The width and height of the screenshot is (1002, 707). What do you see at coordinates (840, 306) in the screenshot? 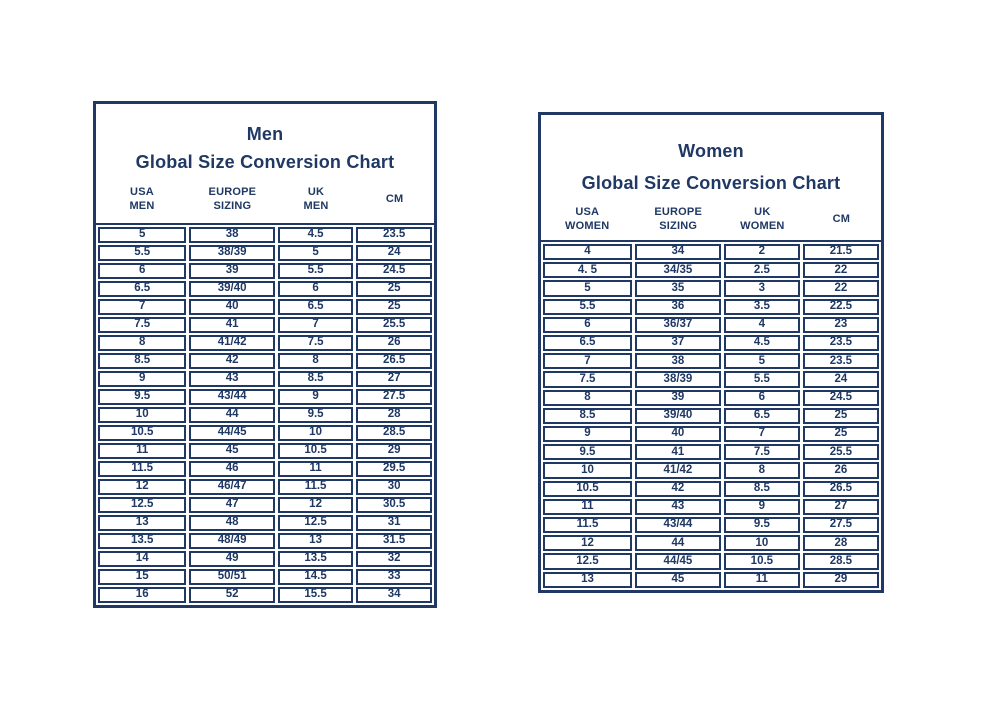
I see `size-cell: 22.5` at bounding box center [840, 306].